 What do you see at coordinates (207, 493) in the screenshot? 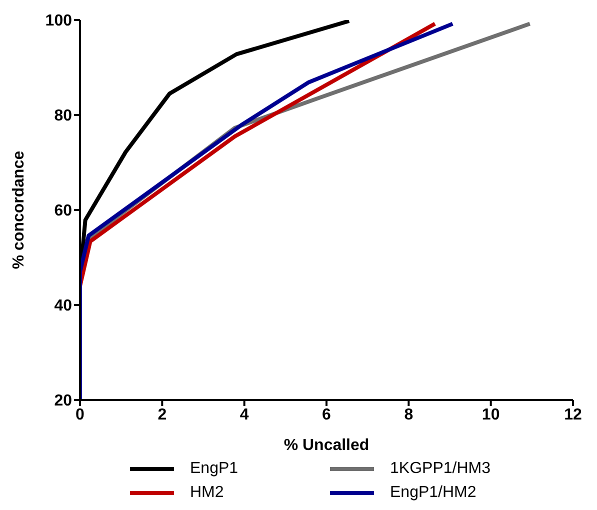
I see `legend-label: HM2` at bounding box center [207, 493].